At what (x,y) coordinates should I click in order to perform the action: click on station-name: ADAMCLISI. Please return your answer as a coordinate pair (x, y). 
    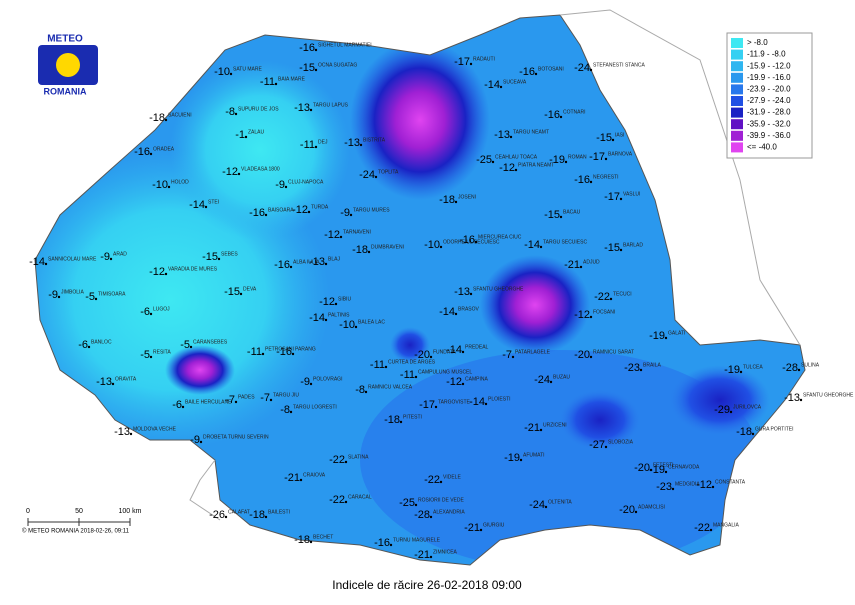
    Looking at the image, I should click on (651, 507).